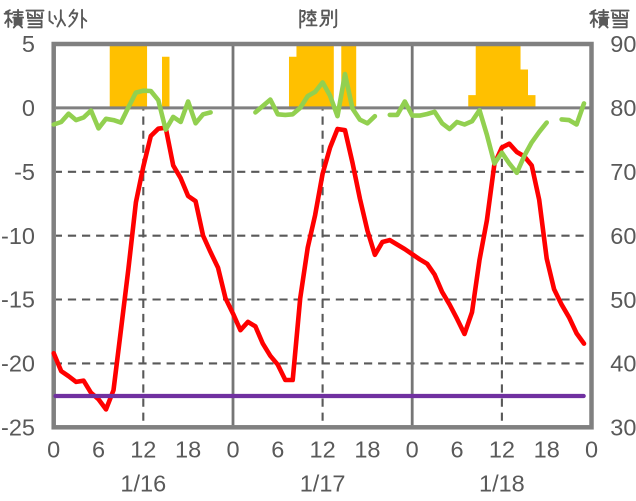  I want to click on svg-text: 70, so click(623, 172).